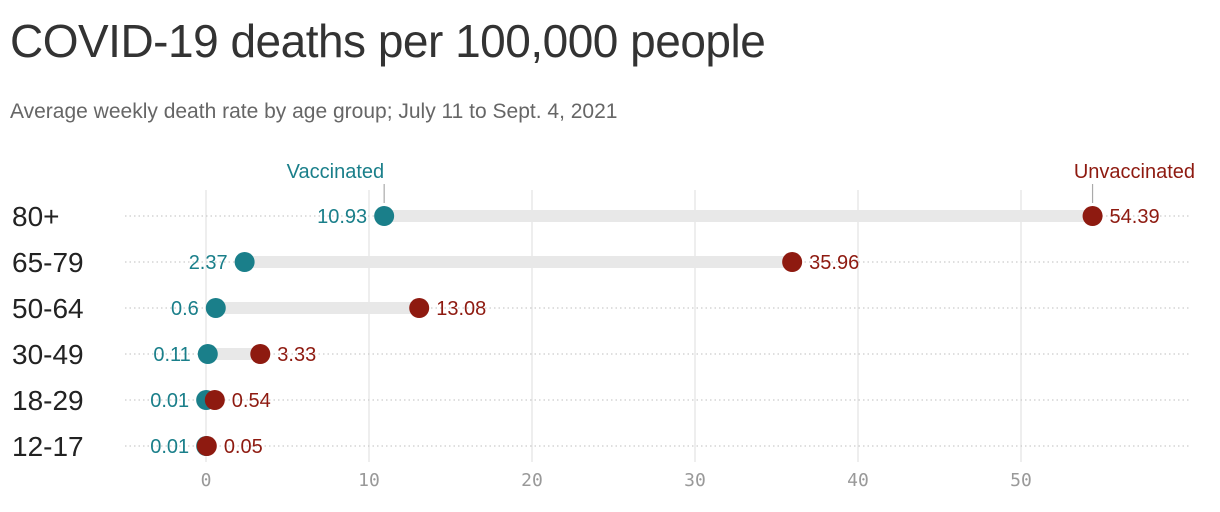  I want to click on vaccinated-value-label: 0.11, so click(171, 355).